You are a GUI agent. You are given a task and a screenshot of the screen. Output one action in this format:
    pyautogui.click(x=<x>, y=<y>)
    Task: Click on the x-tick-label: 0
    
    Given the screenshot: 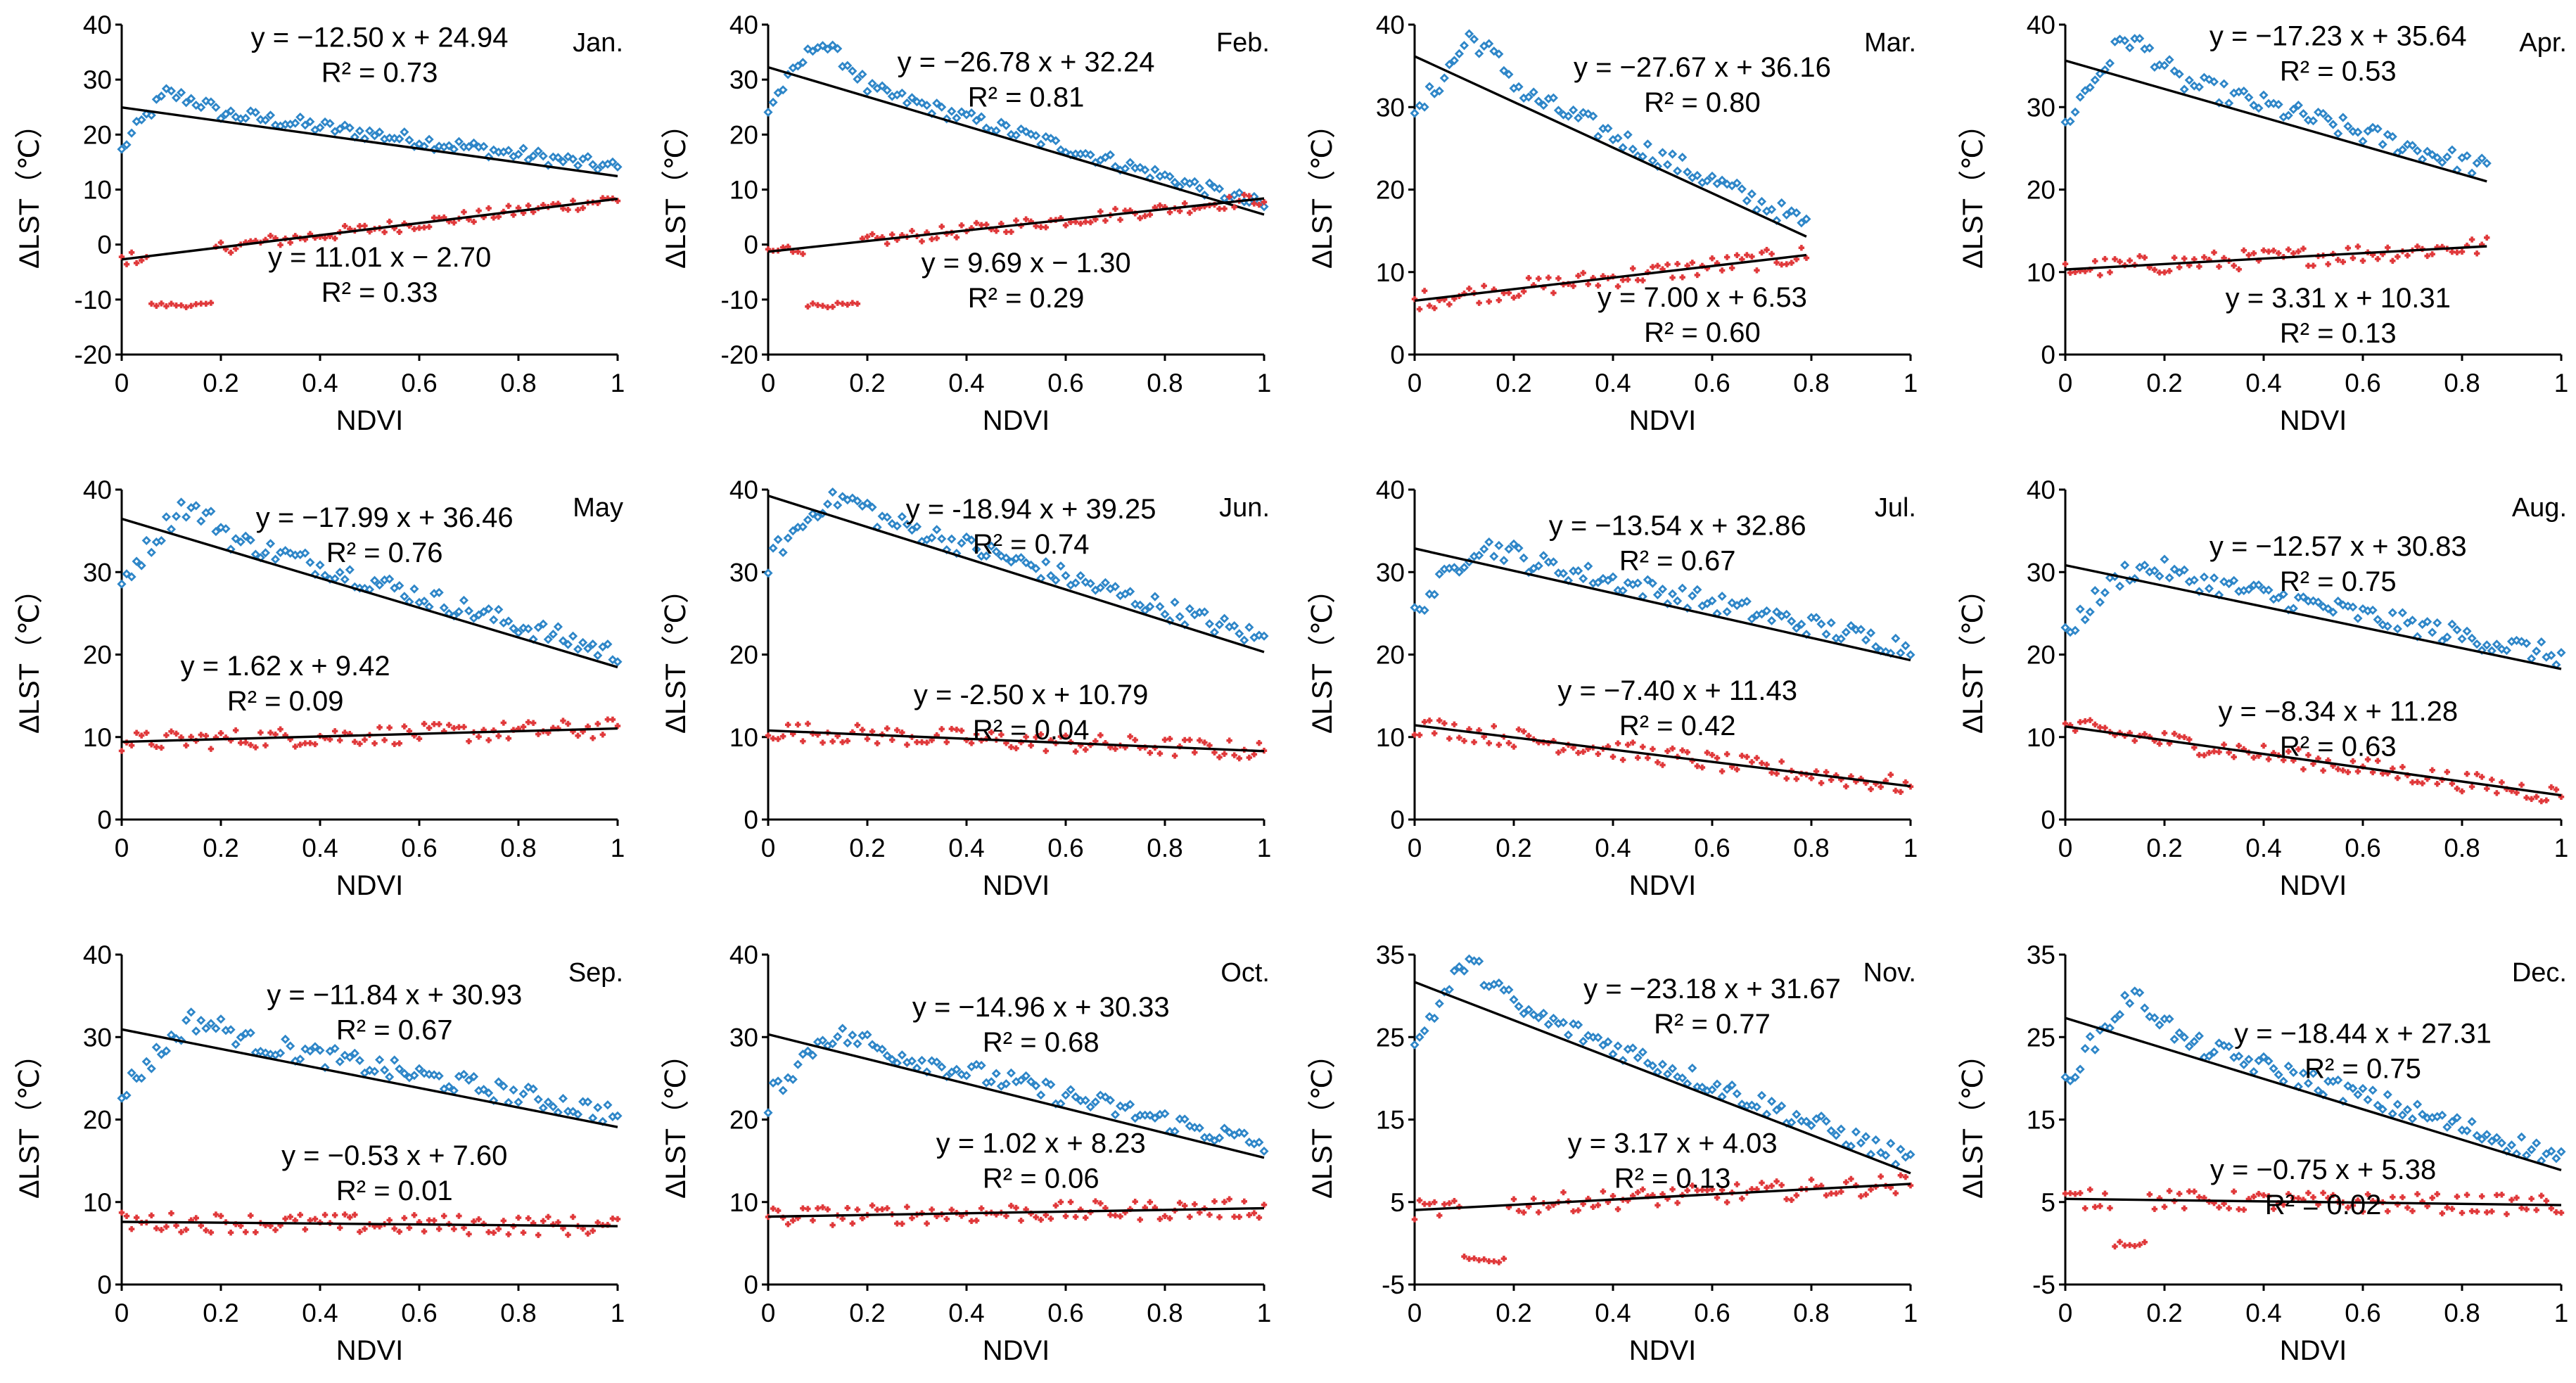 What is the action you would take?
    pyautogui.click(x=122, y=848)
    